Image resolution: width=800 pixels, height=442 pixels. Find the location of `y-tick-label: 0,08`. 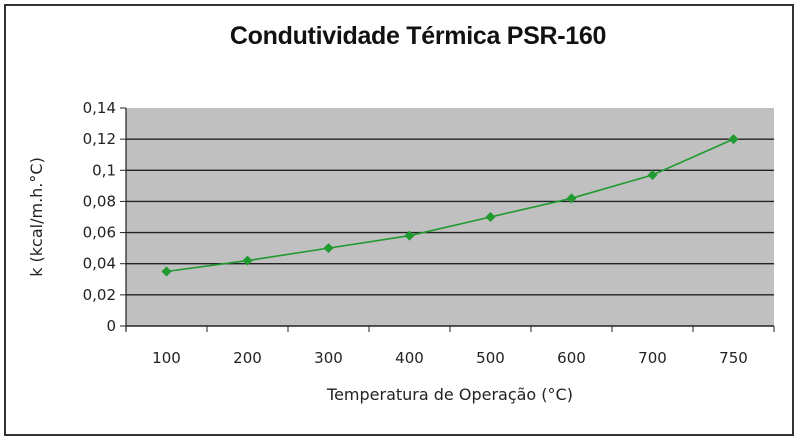

y-tick-label: 0,08 is located at coordinates (99, 201).